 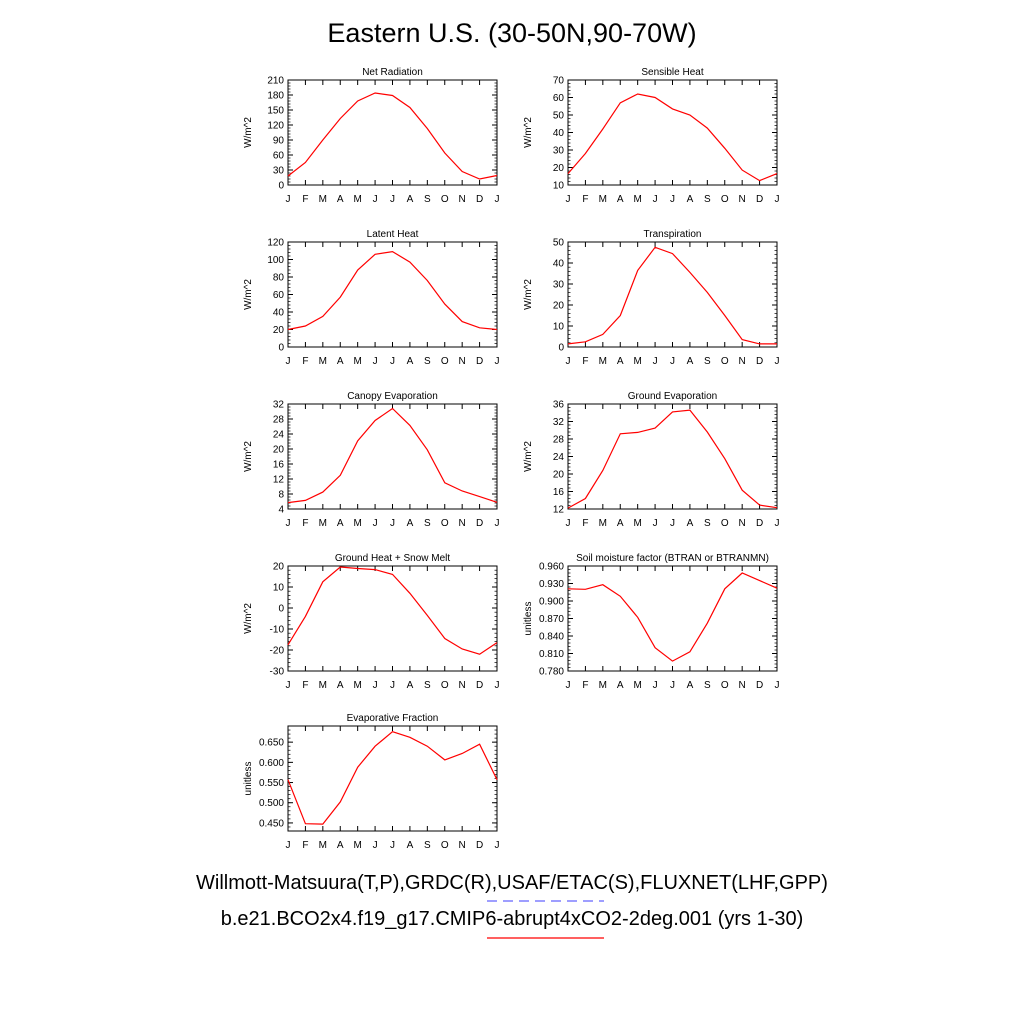 What do you see at coordinates (277, 630) in the screenshot?
I see `y-tick-label: -10` at bounding box center [277, 630].